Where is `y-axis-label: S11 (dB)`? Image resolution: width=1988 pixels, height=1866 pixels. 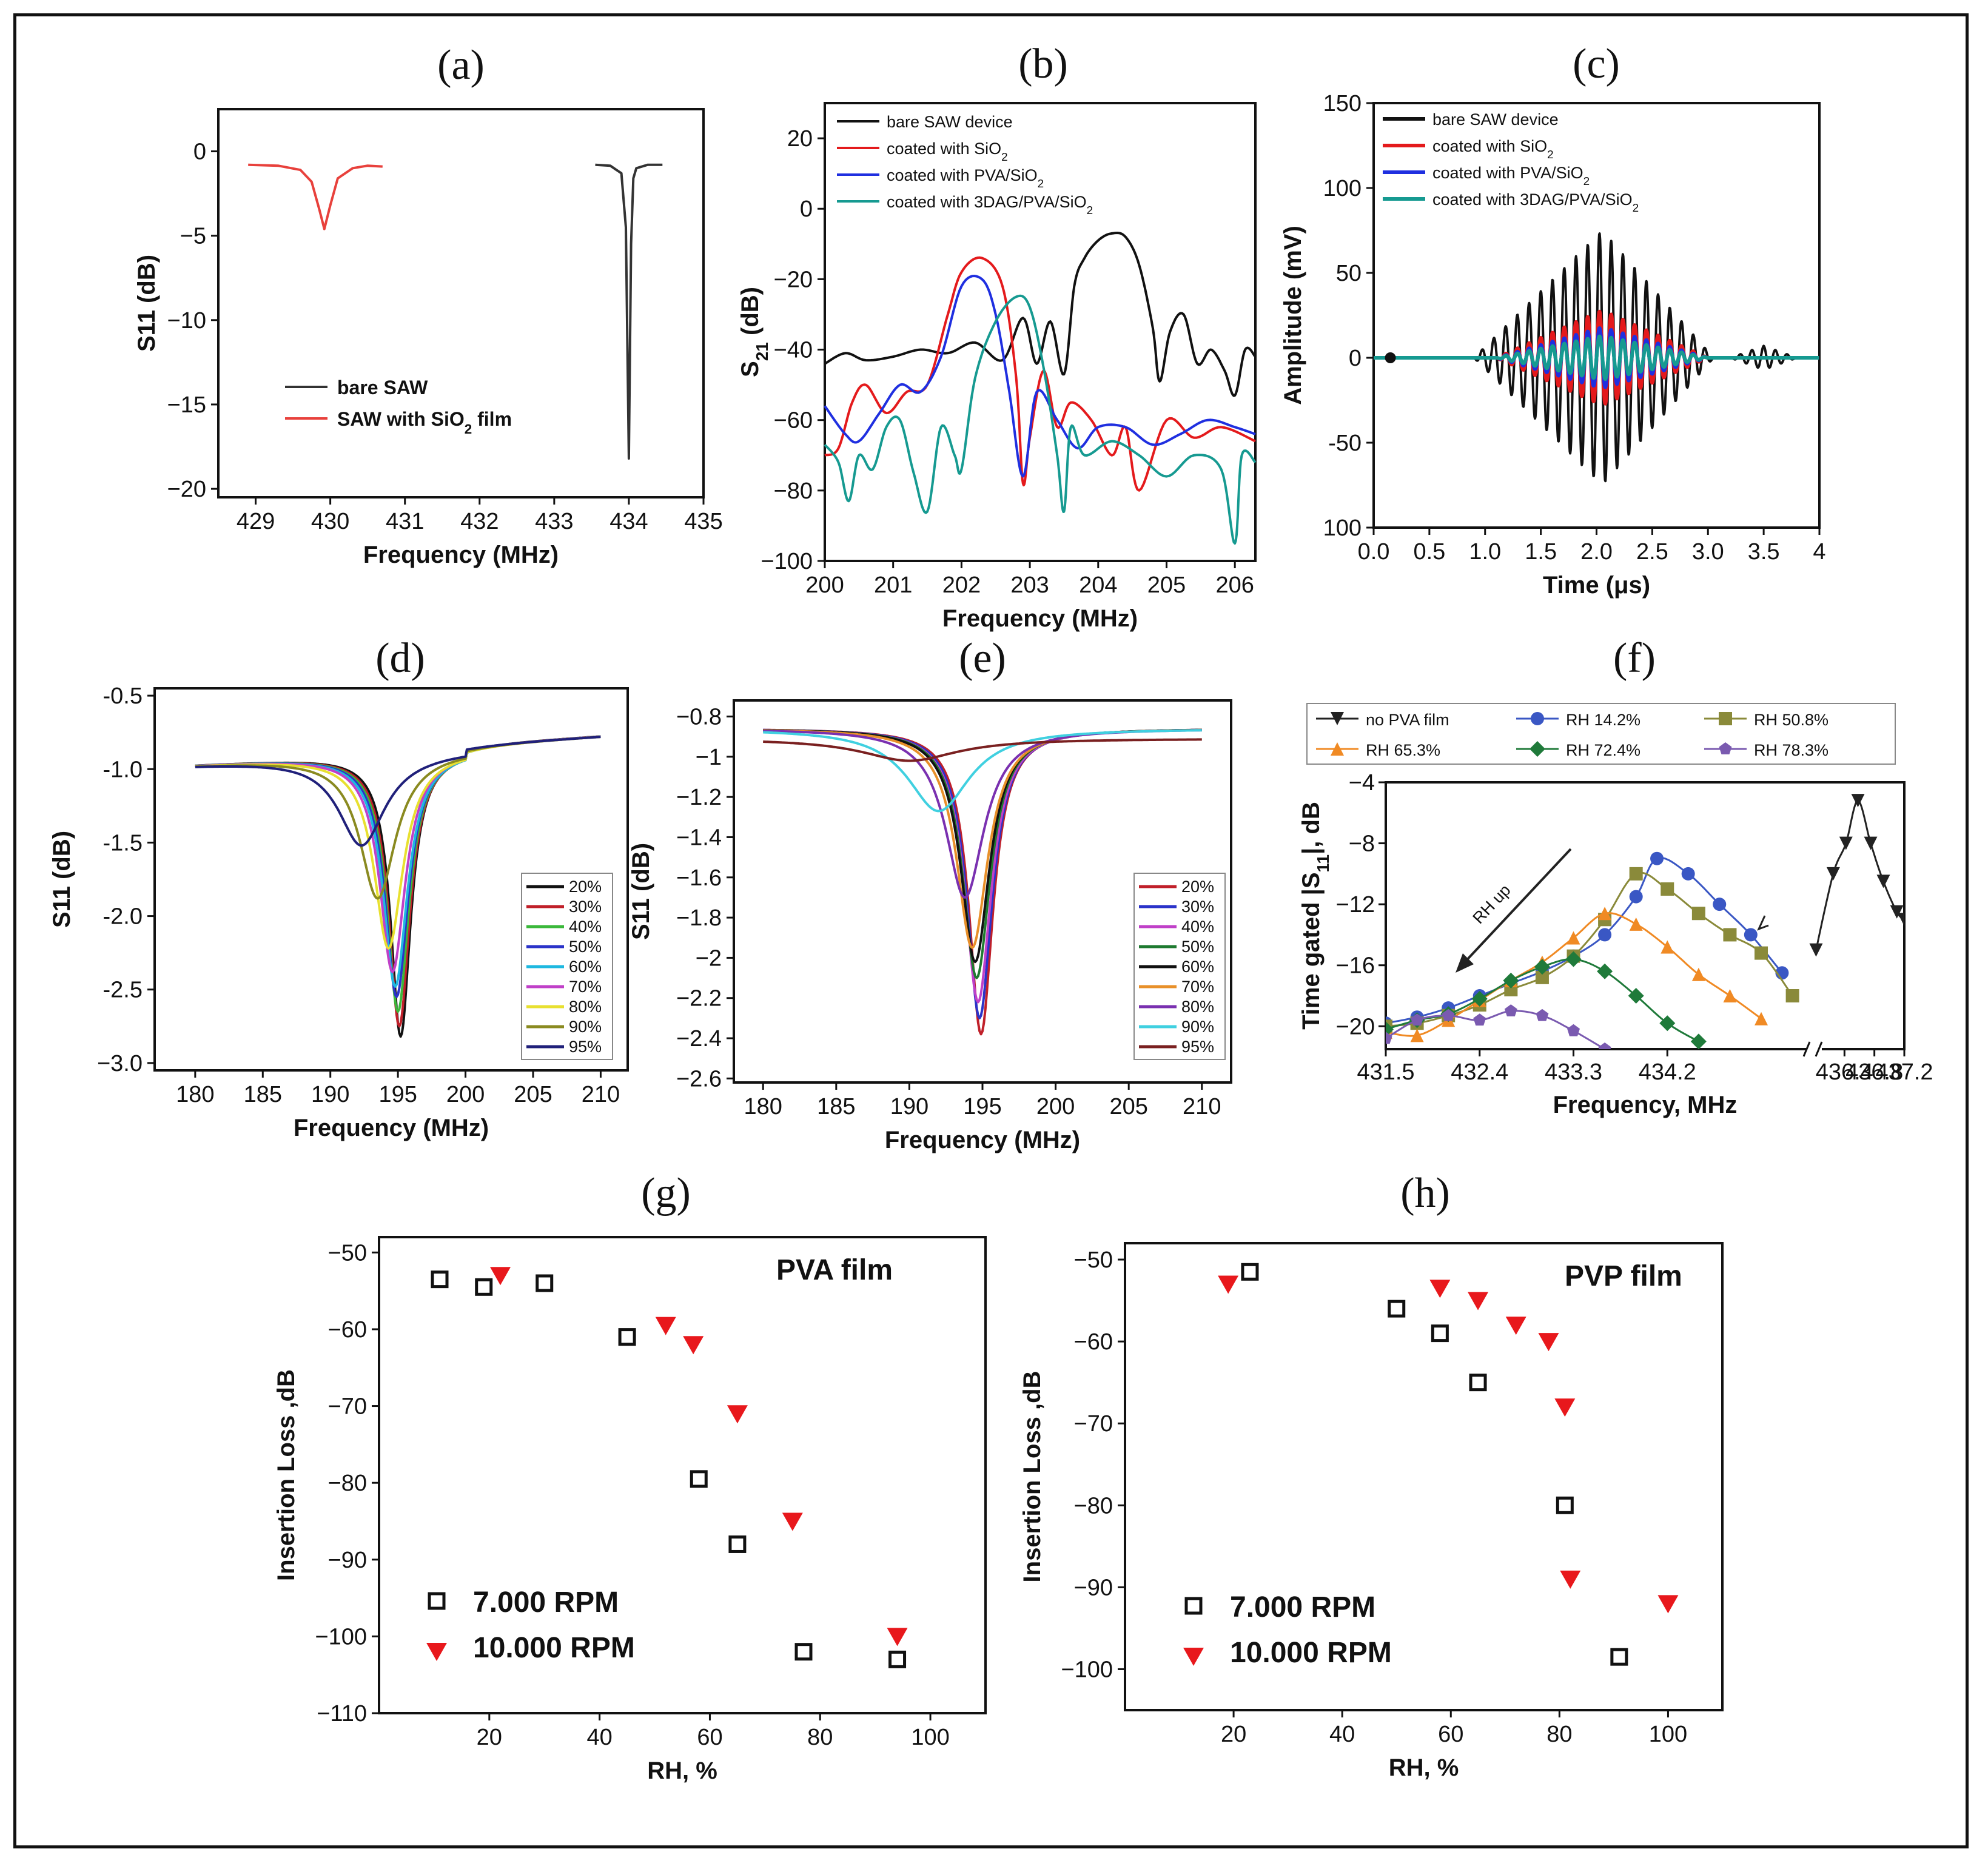
y-axis-label: S11 (dB) is located at coordinates (146, 303).